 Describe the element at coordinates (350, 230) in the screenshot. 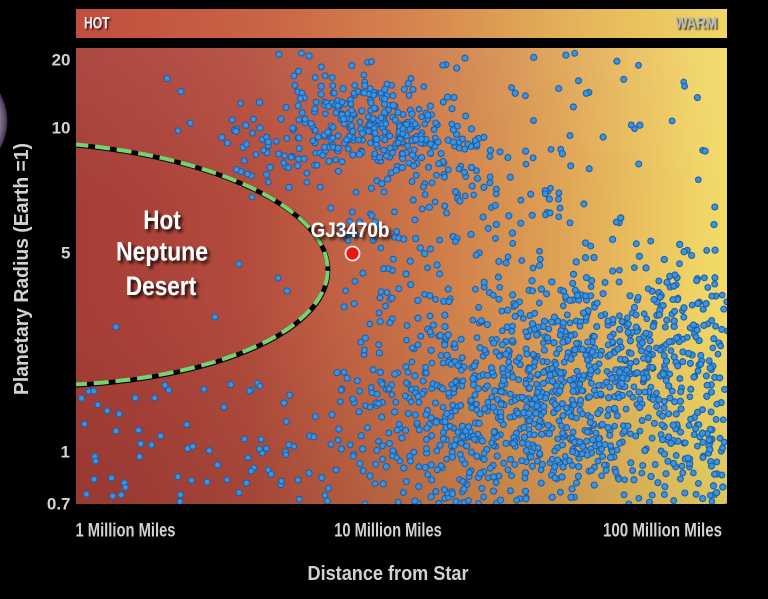

I see `svg-text: GJ3470b` at that location.